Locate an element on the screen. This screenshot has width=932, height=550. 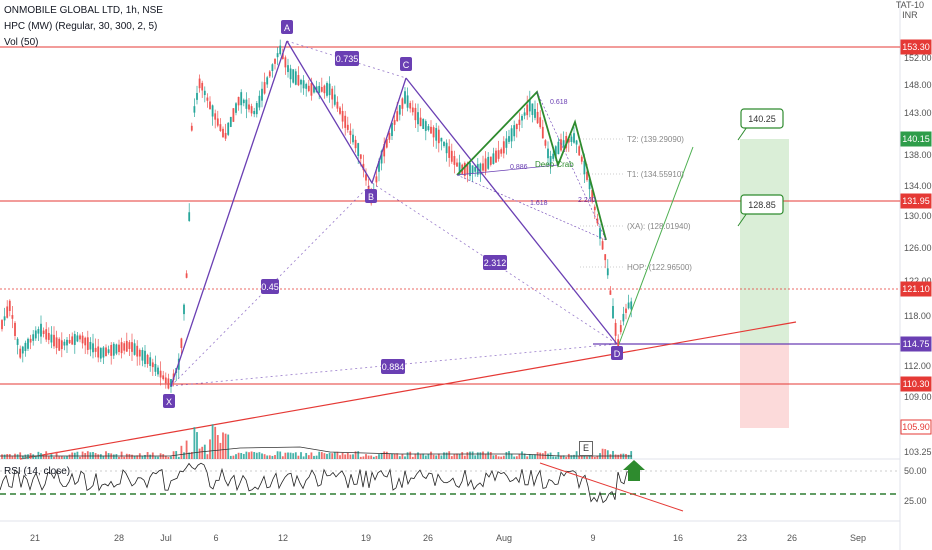
rsi-label: RSI (14, close) is located at coordinates (37, 471).